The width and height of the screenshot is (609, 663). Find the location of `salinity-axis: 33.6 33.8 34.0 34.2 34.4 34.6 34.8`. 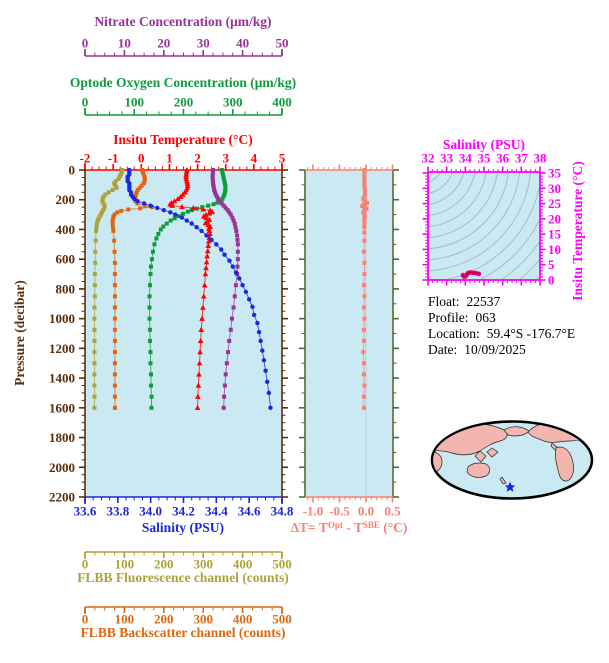

salinity-axis: 33.6 33.8 34.0 34.2 34.4 34.6 34.8 is located at coordinates (184, 507).